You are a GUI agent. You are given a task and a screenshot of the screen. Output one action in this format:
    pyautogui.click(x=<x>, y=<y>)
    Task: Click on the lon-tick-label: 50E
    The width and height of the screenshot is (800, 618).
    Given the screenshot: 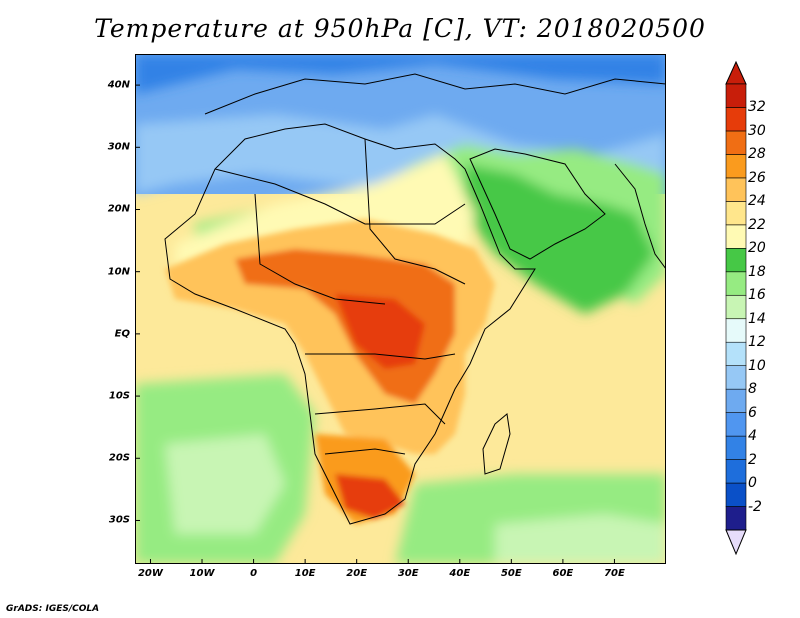 What is the action you would take?
    pyautogui.click(x=511, y=573)
    